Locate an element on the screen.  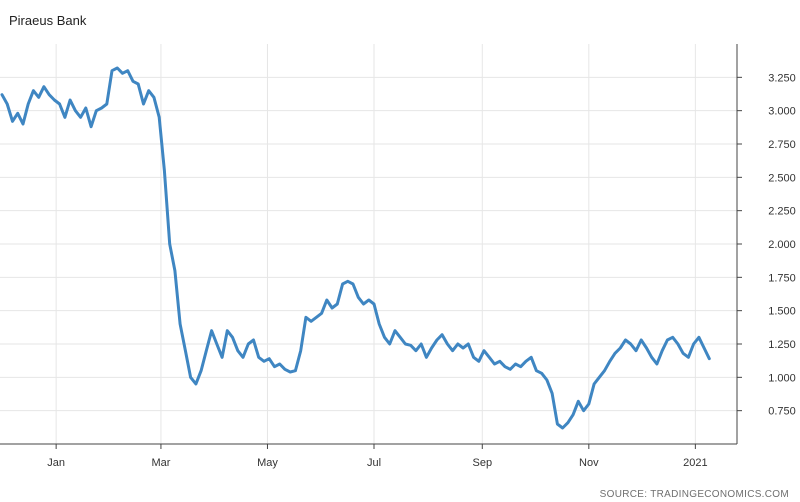
x-tick-label: 2021 is located at coordinates (695, 463).